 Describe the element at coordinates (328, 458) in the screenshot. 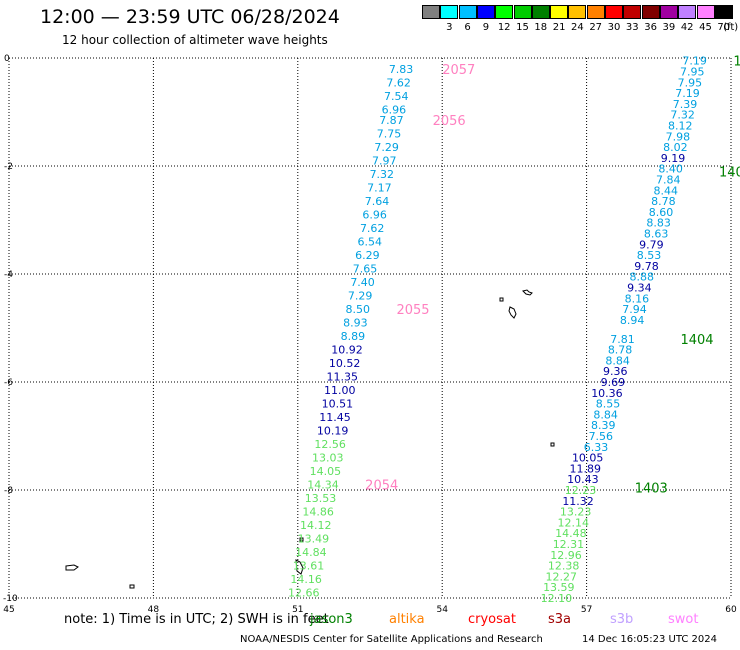

I see `wave-height-value: 13.03` at that location.